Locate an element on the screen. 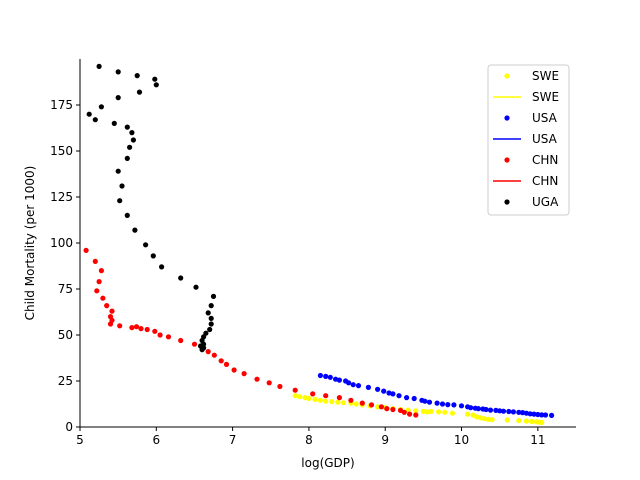 Image resolution: width=640 pixels, height=480 pixels. legend-label: CHN is located at coordinates (545, 160).